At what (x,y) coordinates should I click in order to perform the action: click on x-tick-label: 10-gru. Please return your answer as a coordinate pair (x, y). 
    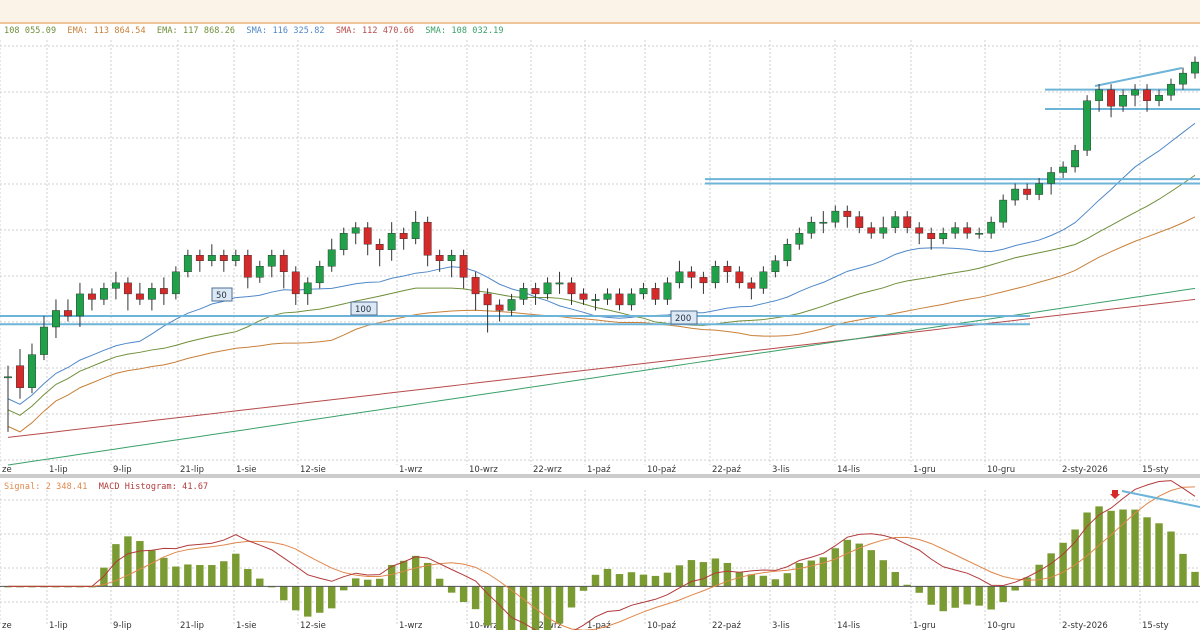
    Looking at the image, I should click on (1001, 470).